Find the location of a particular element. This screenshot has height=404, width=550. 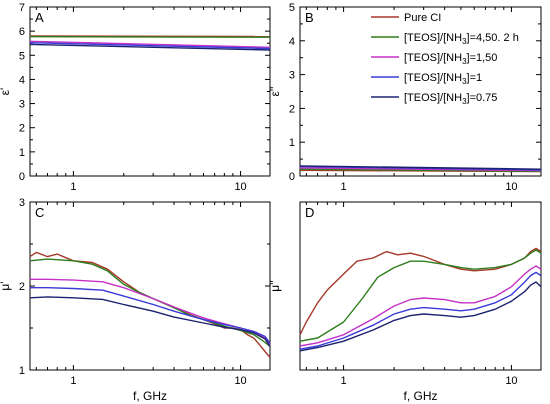

panel-label: D is located at coordinates (309, 212).